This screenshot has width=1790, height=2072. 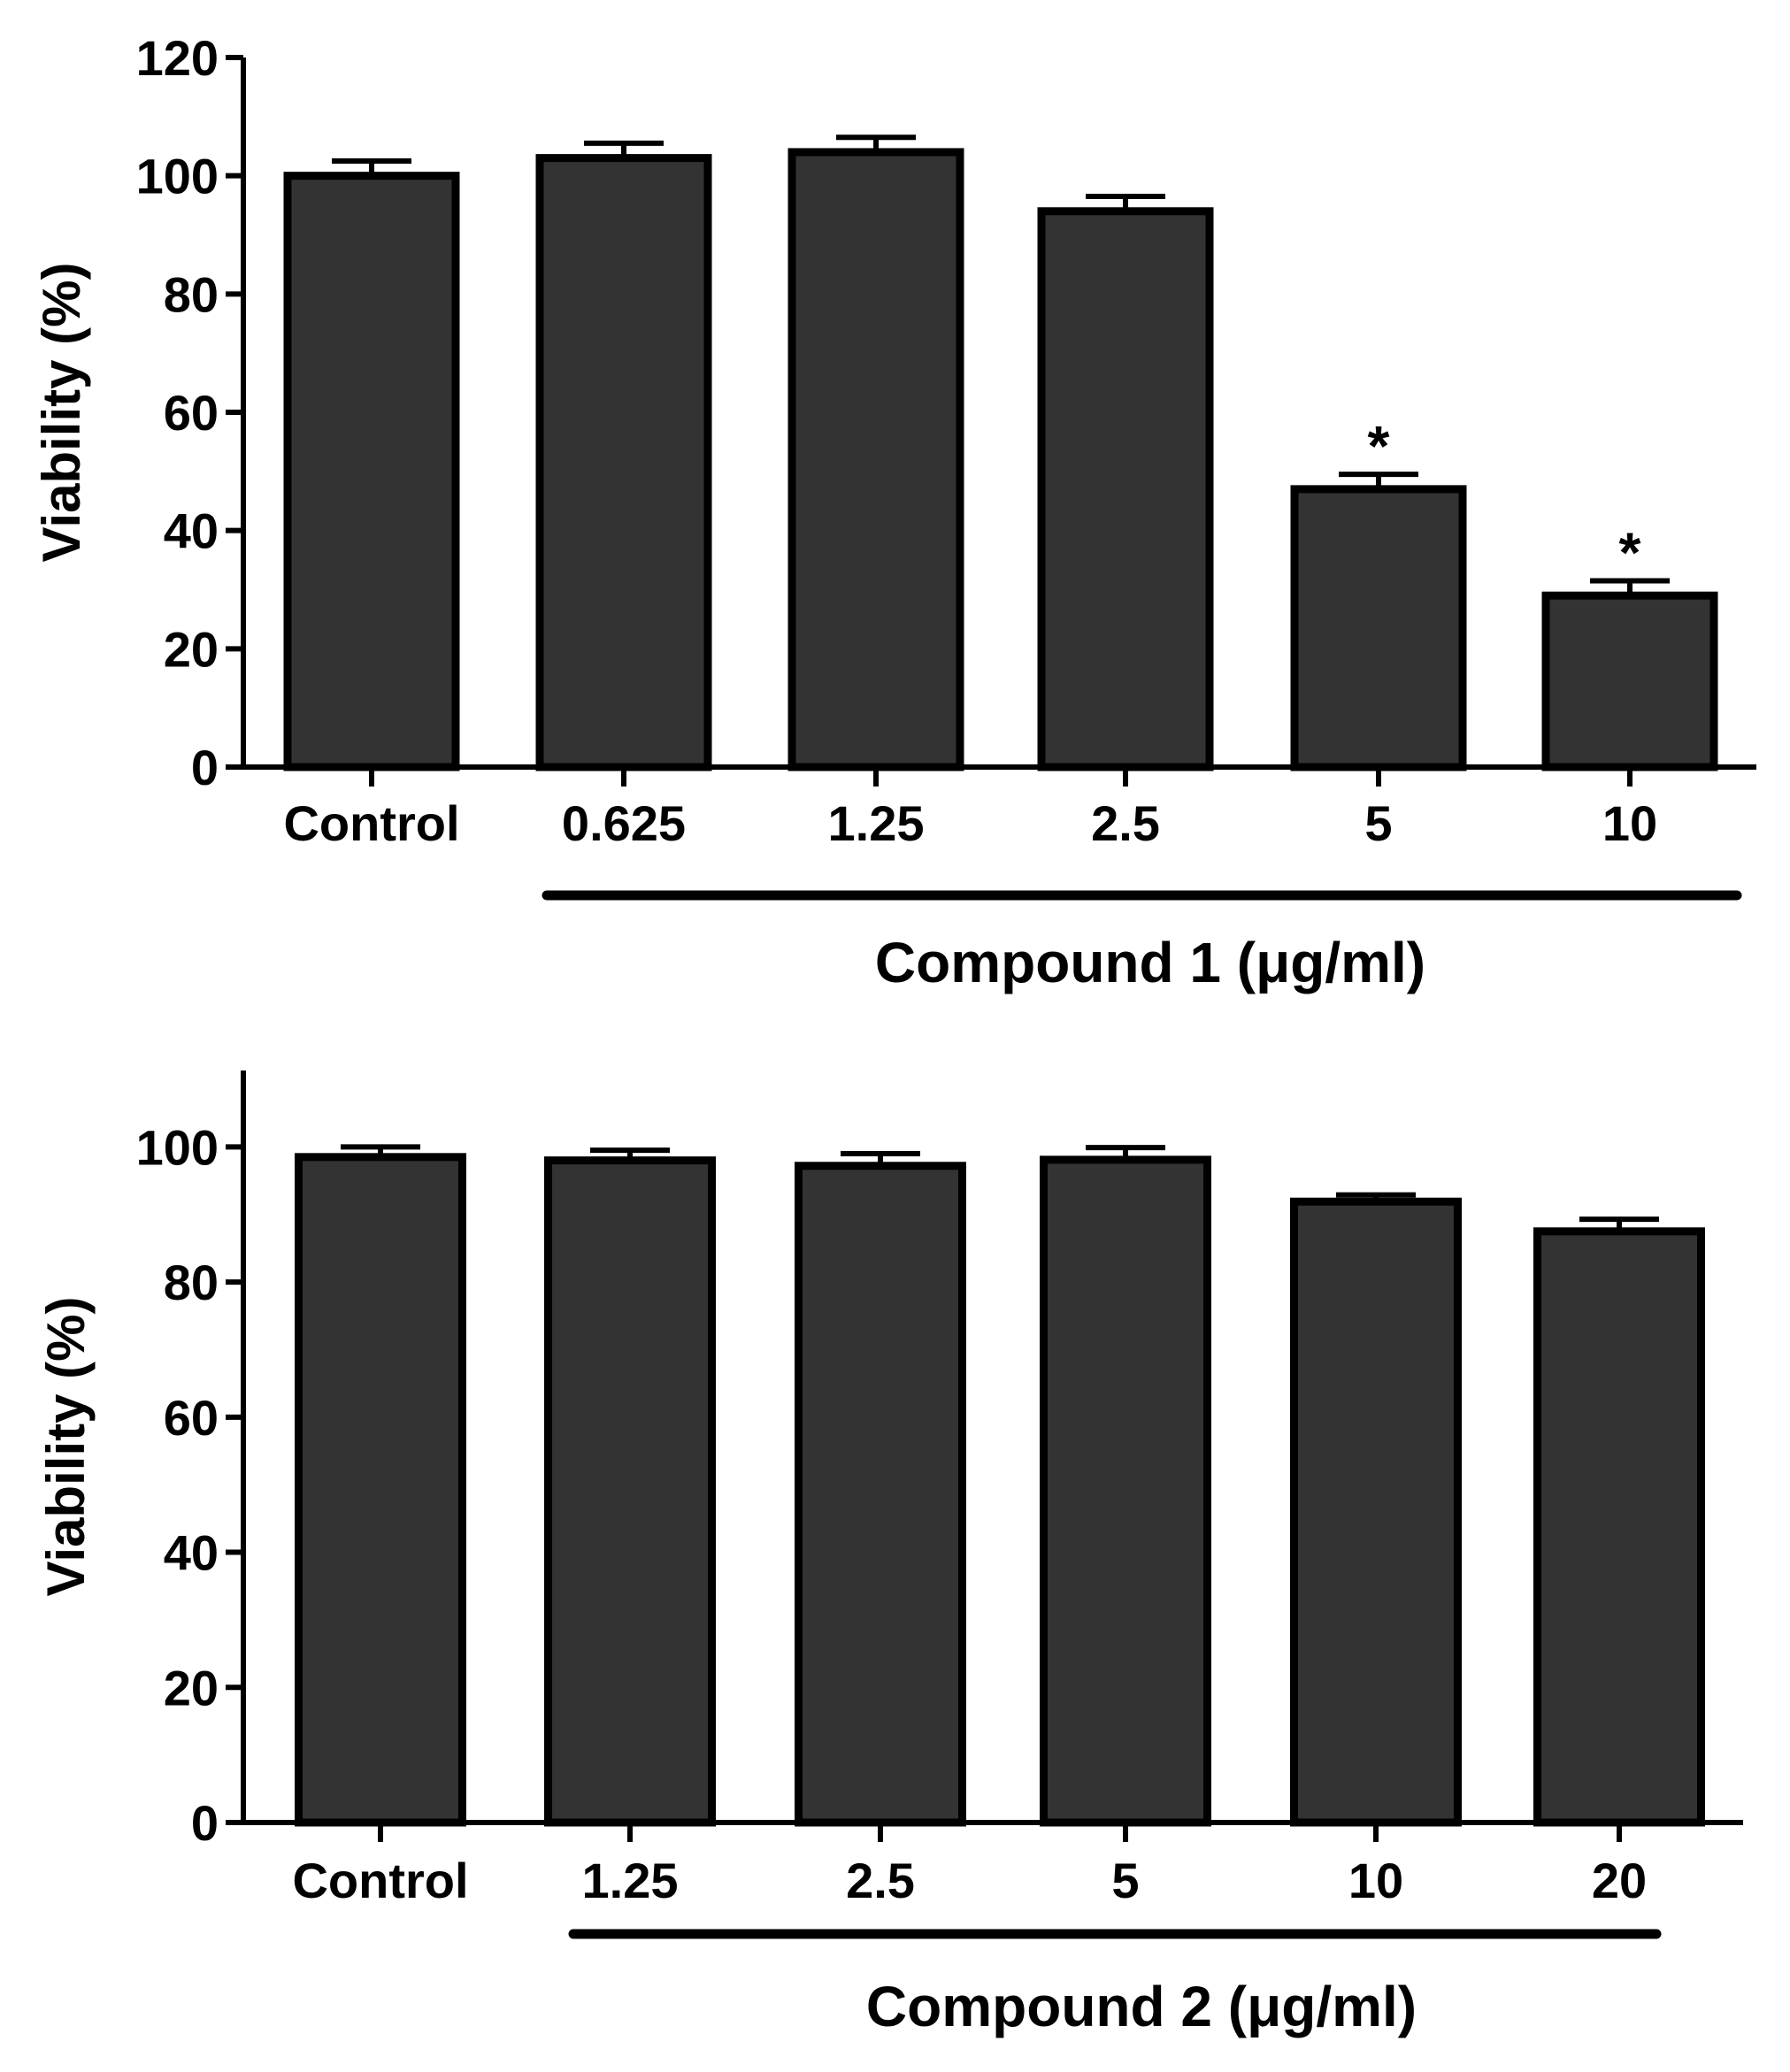 I want to click on y-tick-label: 120, so click(x=178, y=58).